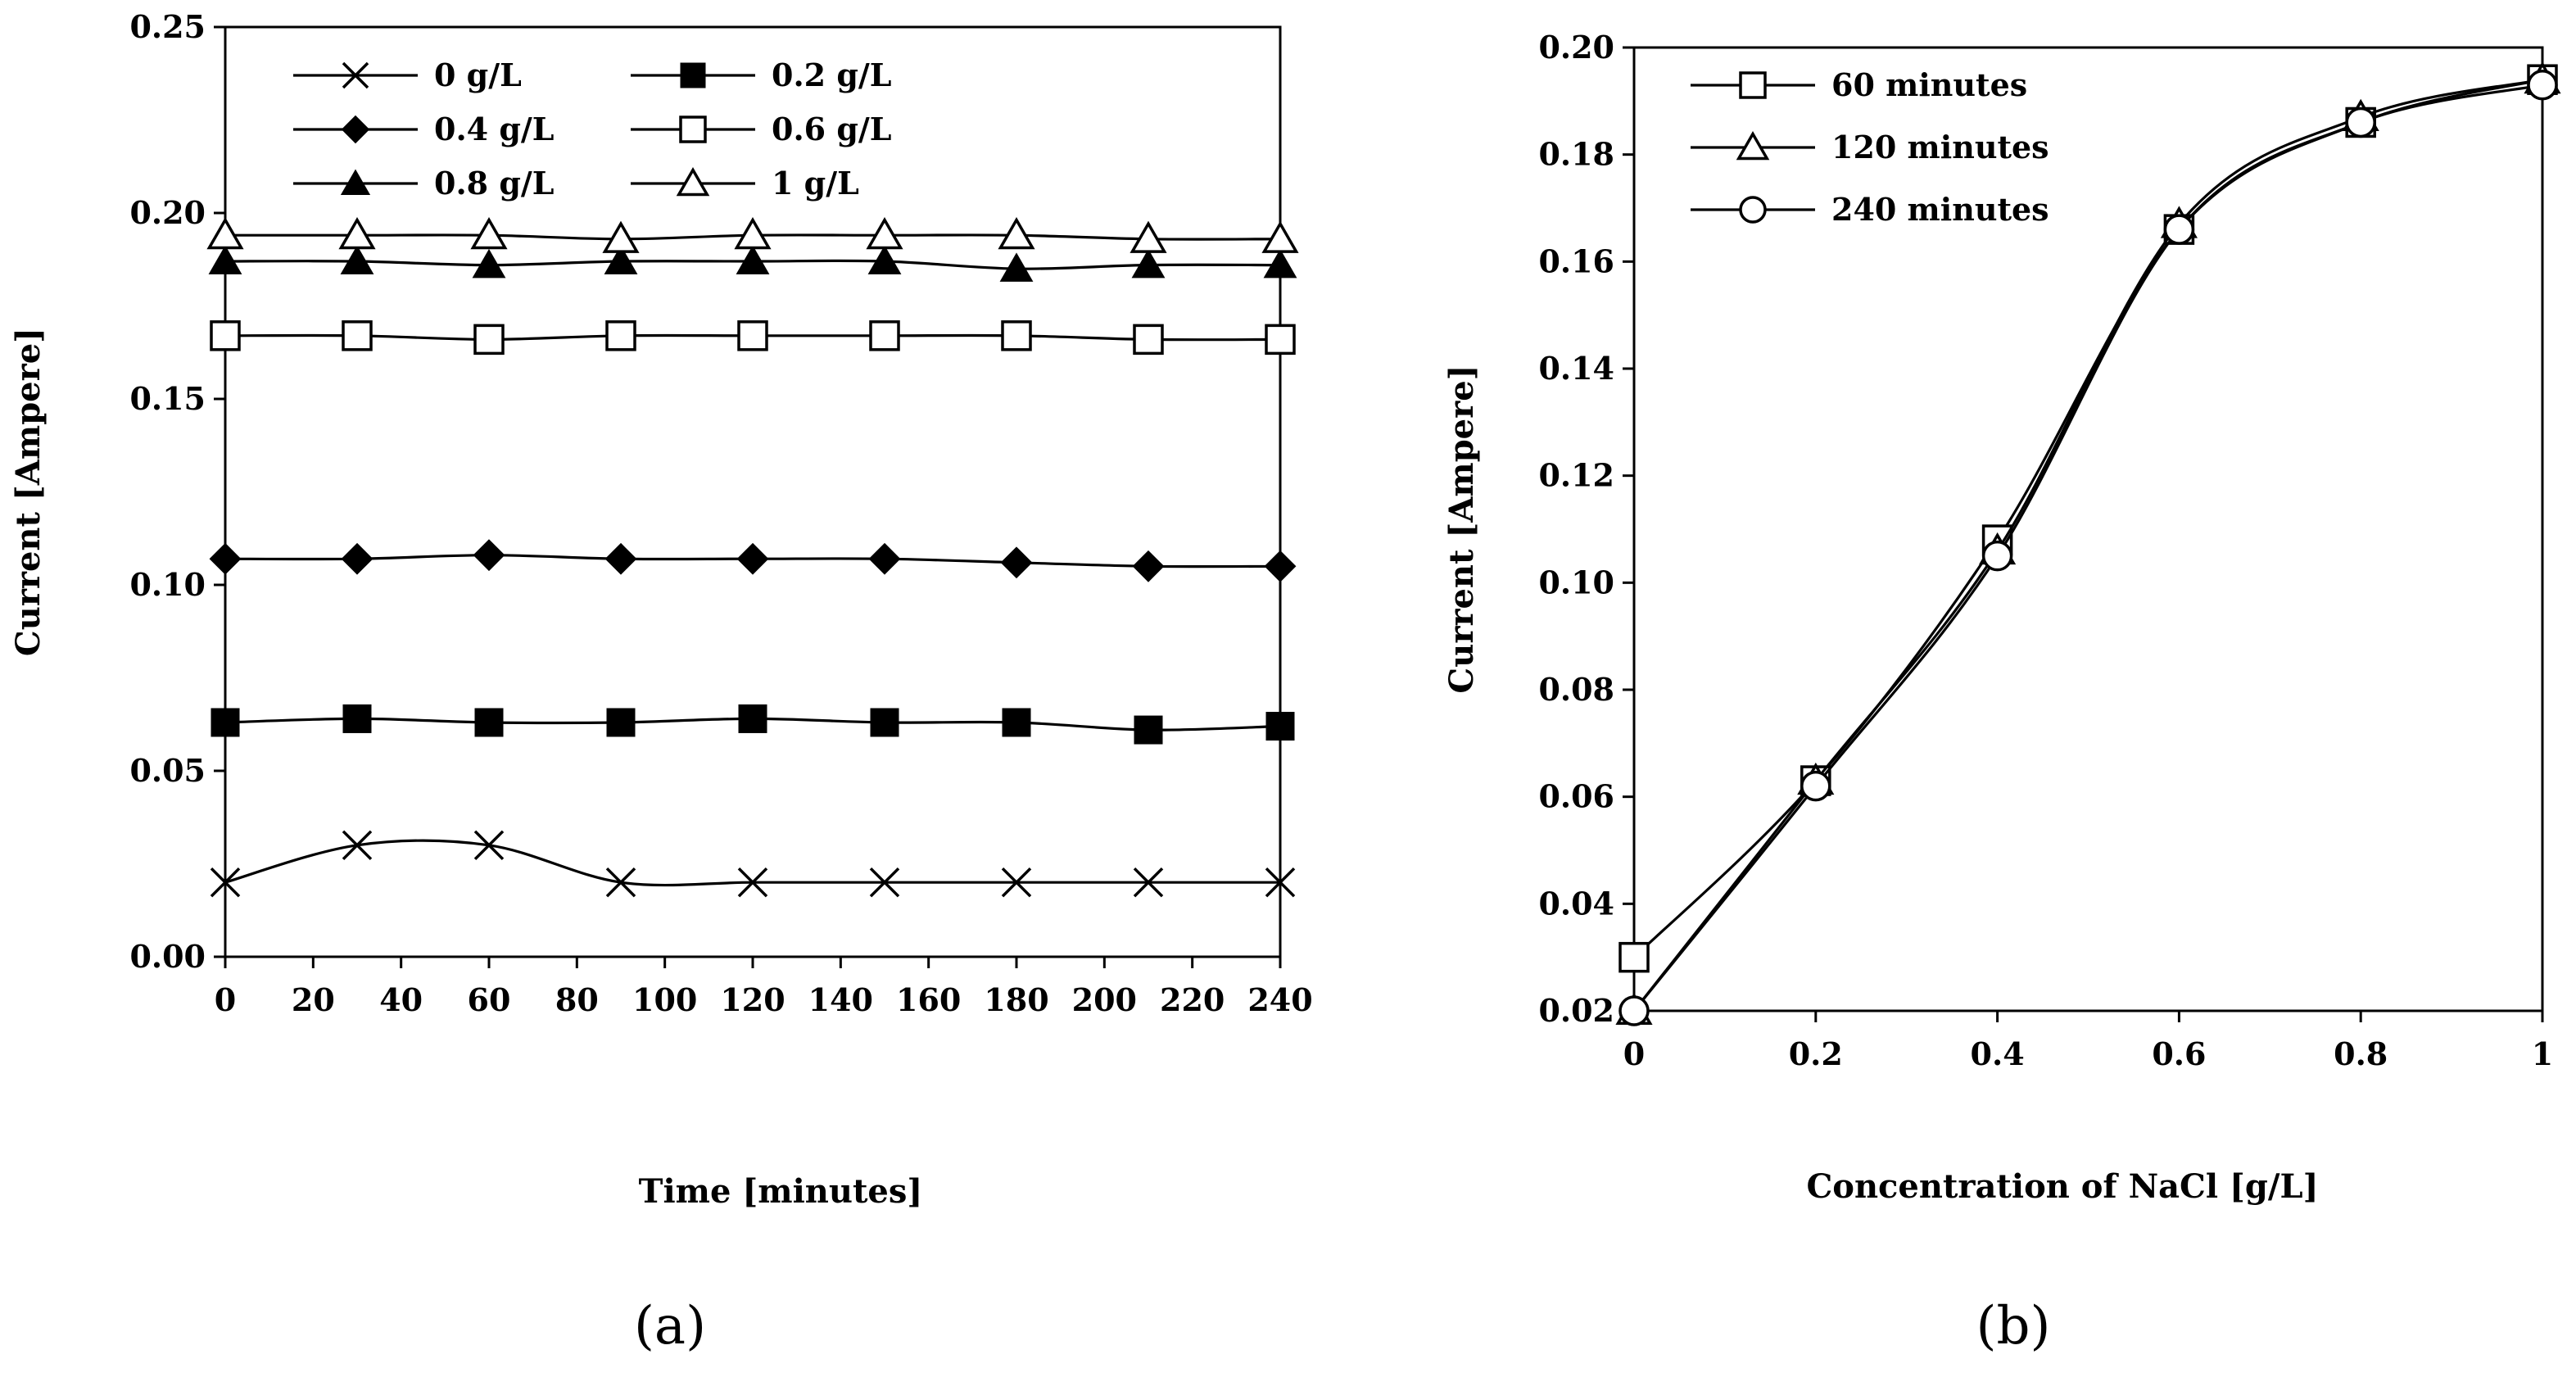  What do you see at coordinates (494, 129) in the screenshot?
I see `legend-label: 0.4 g/L` at bounding box center [494, 129].